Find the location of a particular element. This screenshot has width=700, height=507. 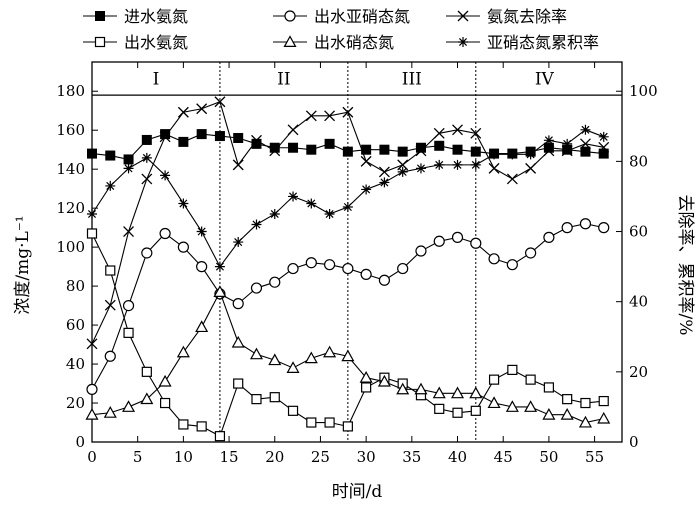

series-2-point-26-shape is located at coordinates (567, 228).